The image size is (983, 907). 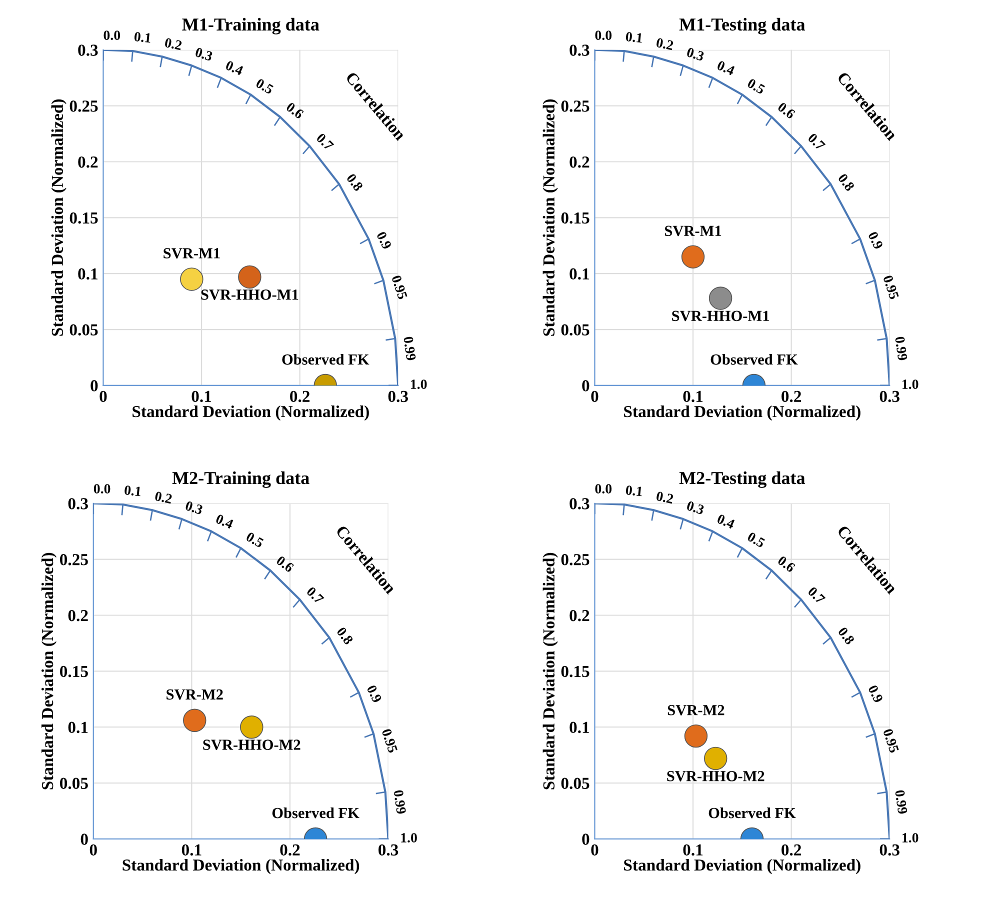 I want to click on chart-title: M2-Testing data, so click(x=742, y=479).